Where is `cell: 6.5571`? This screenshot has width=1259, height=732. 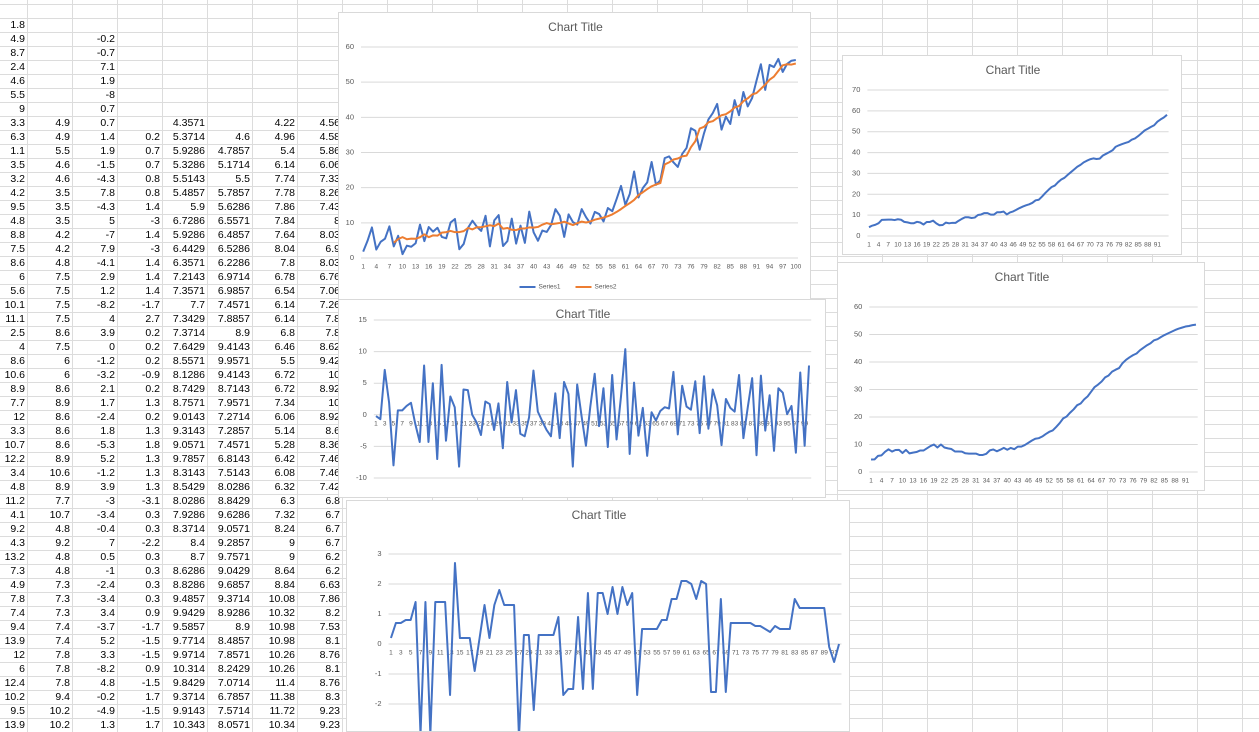
cell: 6.5571 is located at coordinates (233, 221).